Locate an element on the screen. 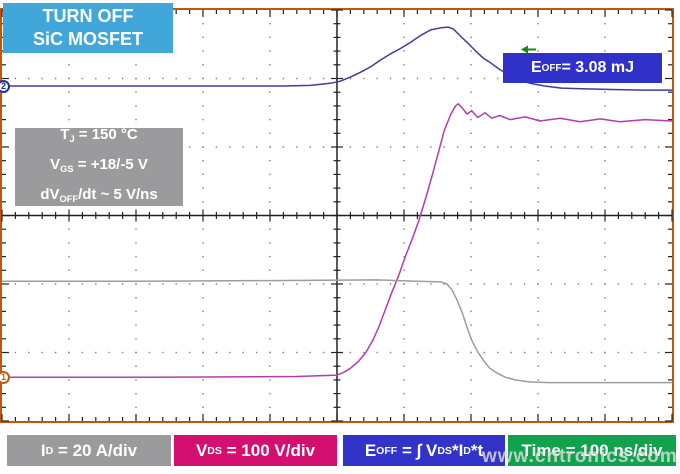 The height and width of the screenshot is (474, 680). title-line-2: SiC MOSFET is located at coordinates (87, 39).